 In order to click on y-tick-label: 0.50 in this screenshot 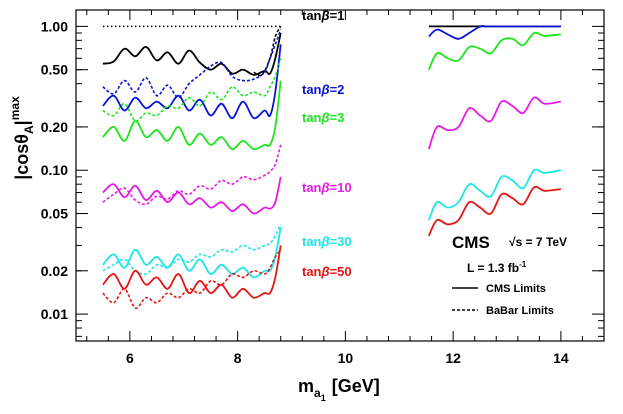, I will do `click(54, 70)`.